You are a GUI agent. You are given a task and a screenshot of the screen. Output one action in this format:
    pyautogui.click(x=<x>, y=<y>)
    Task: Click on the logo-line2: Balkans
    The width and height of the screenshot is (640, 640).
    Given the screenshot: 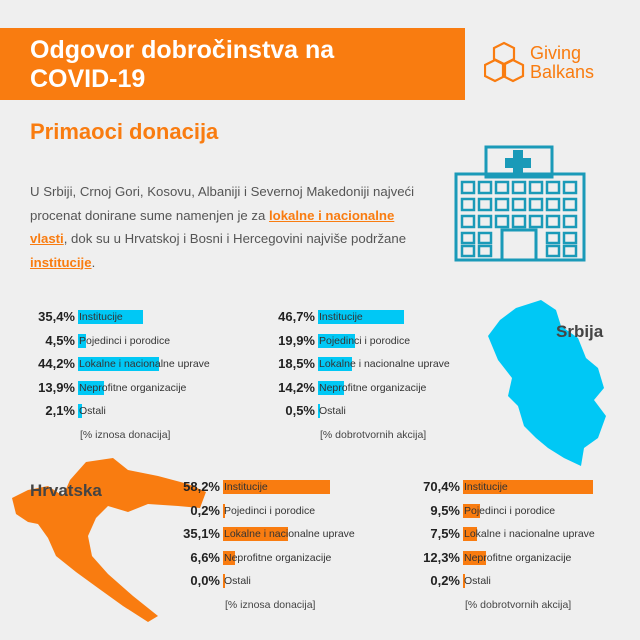 What is the action you would take?
    pyautogui.click(x=562, y=72)
    